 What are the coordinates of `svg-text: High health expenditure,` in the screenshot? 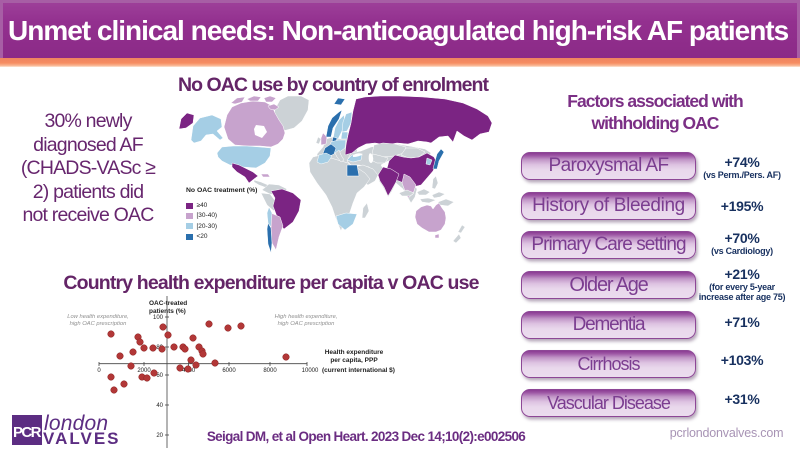 It's located at (306, 317).